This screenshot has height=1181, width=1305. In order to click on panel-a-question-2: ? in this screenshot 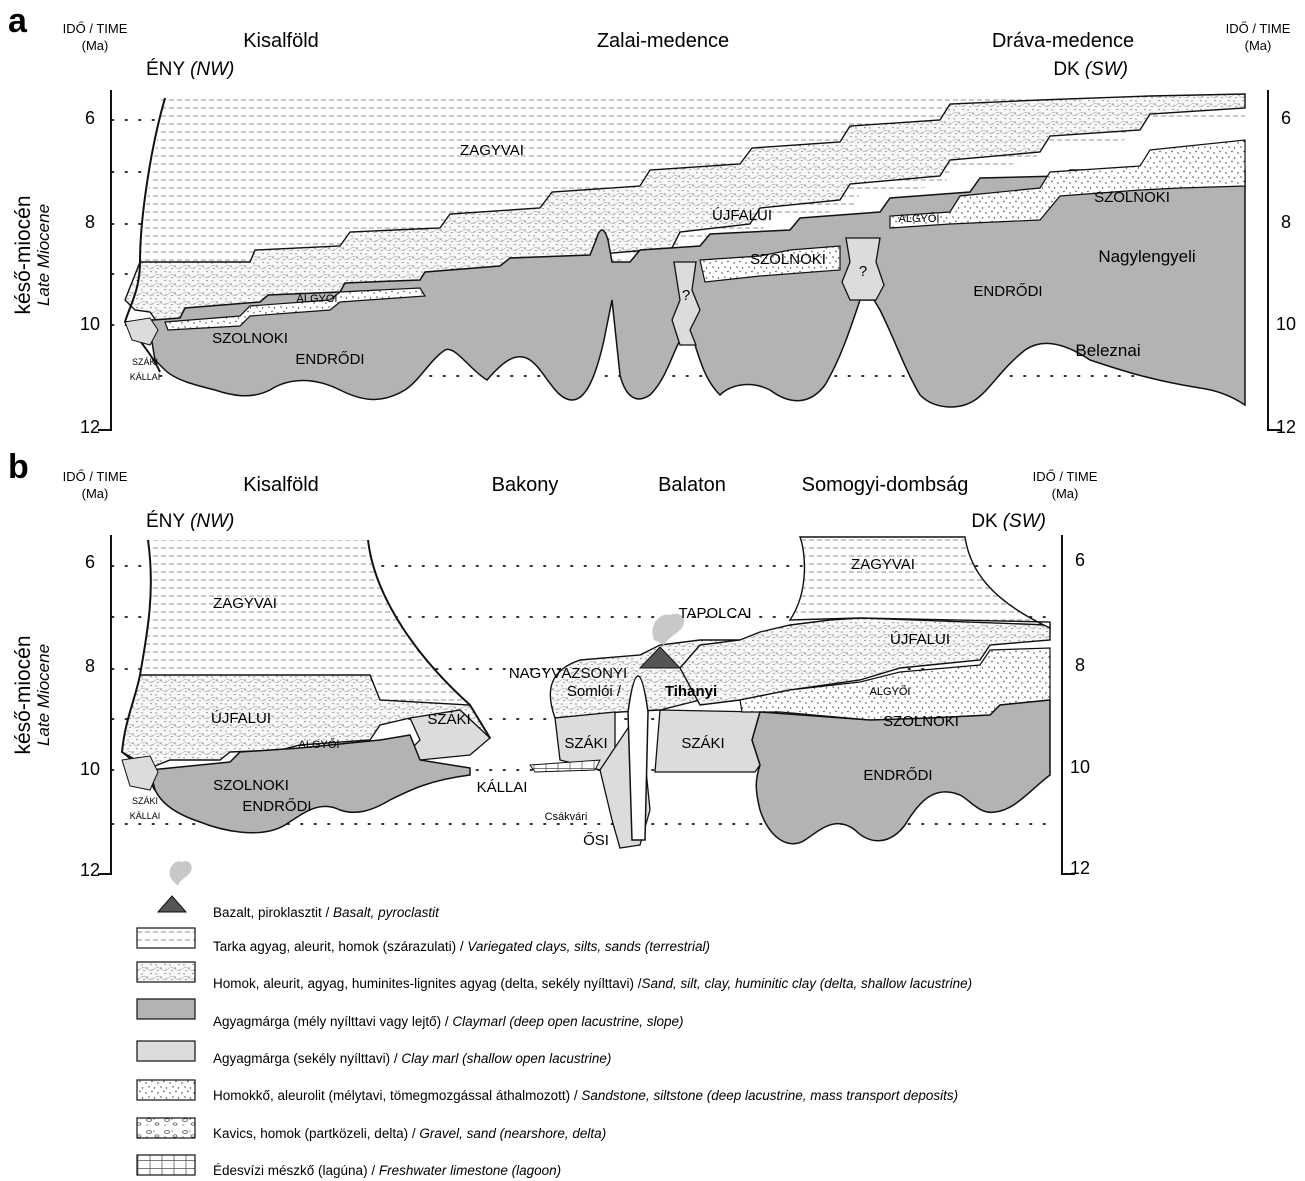, I will do `click(863, 271)`.